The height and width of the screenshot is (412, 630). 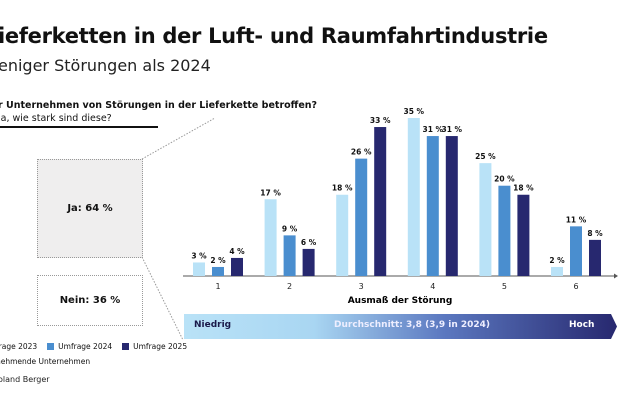 What do you see at coordinates (213, 325) in the screenshot?
I see `scale-low-label: Niedrig` at bounding box center [213, 325].